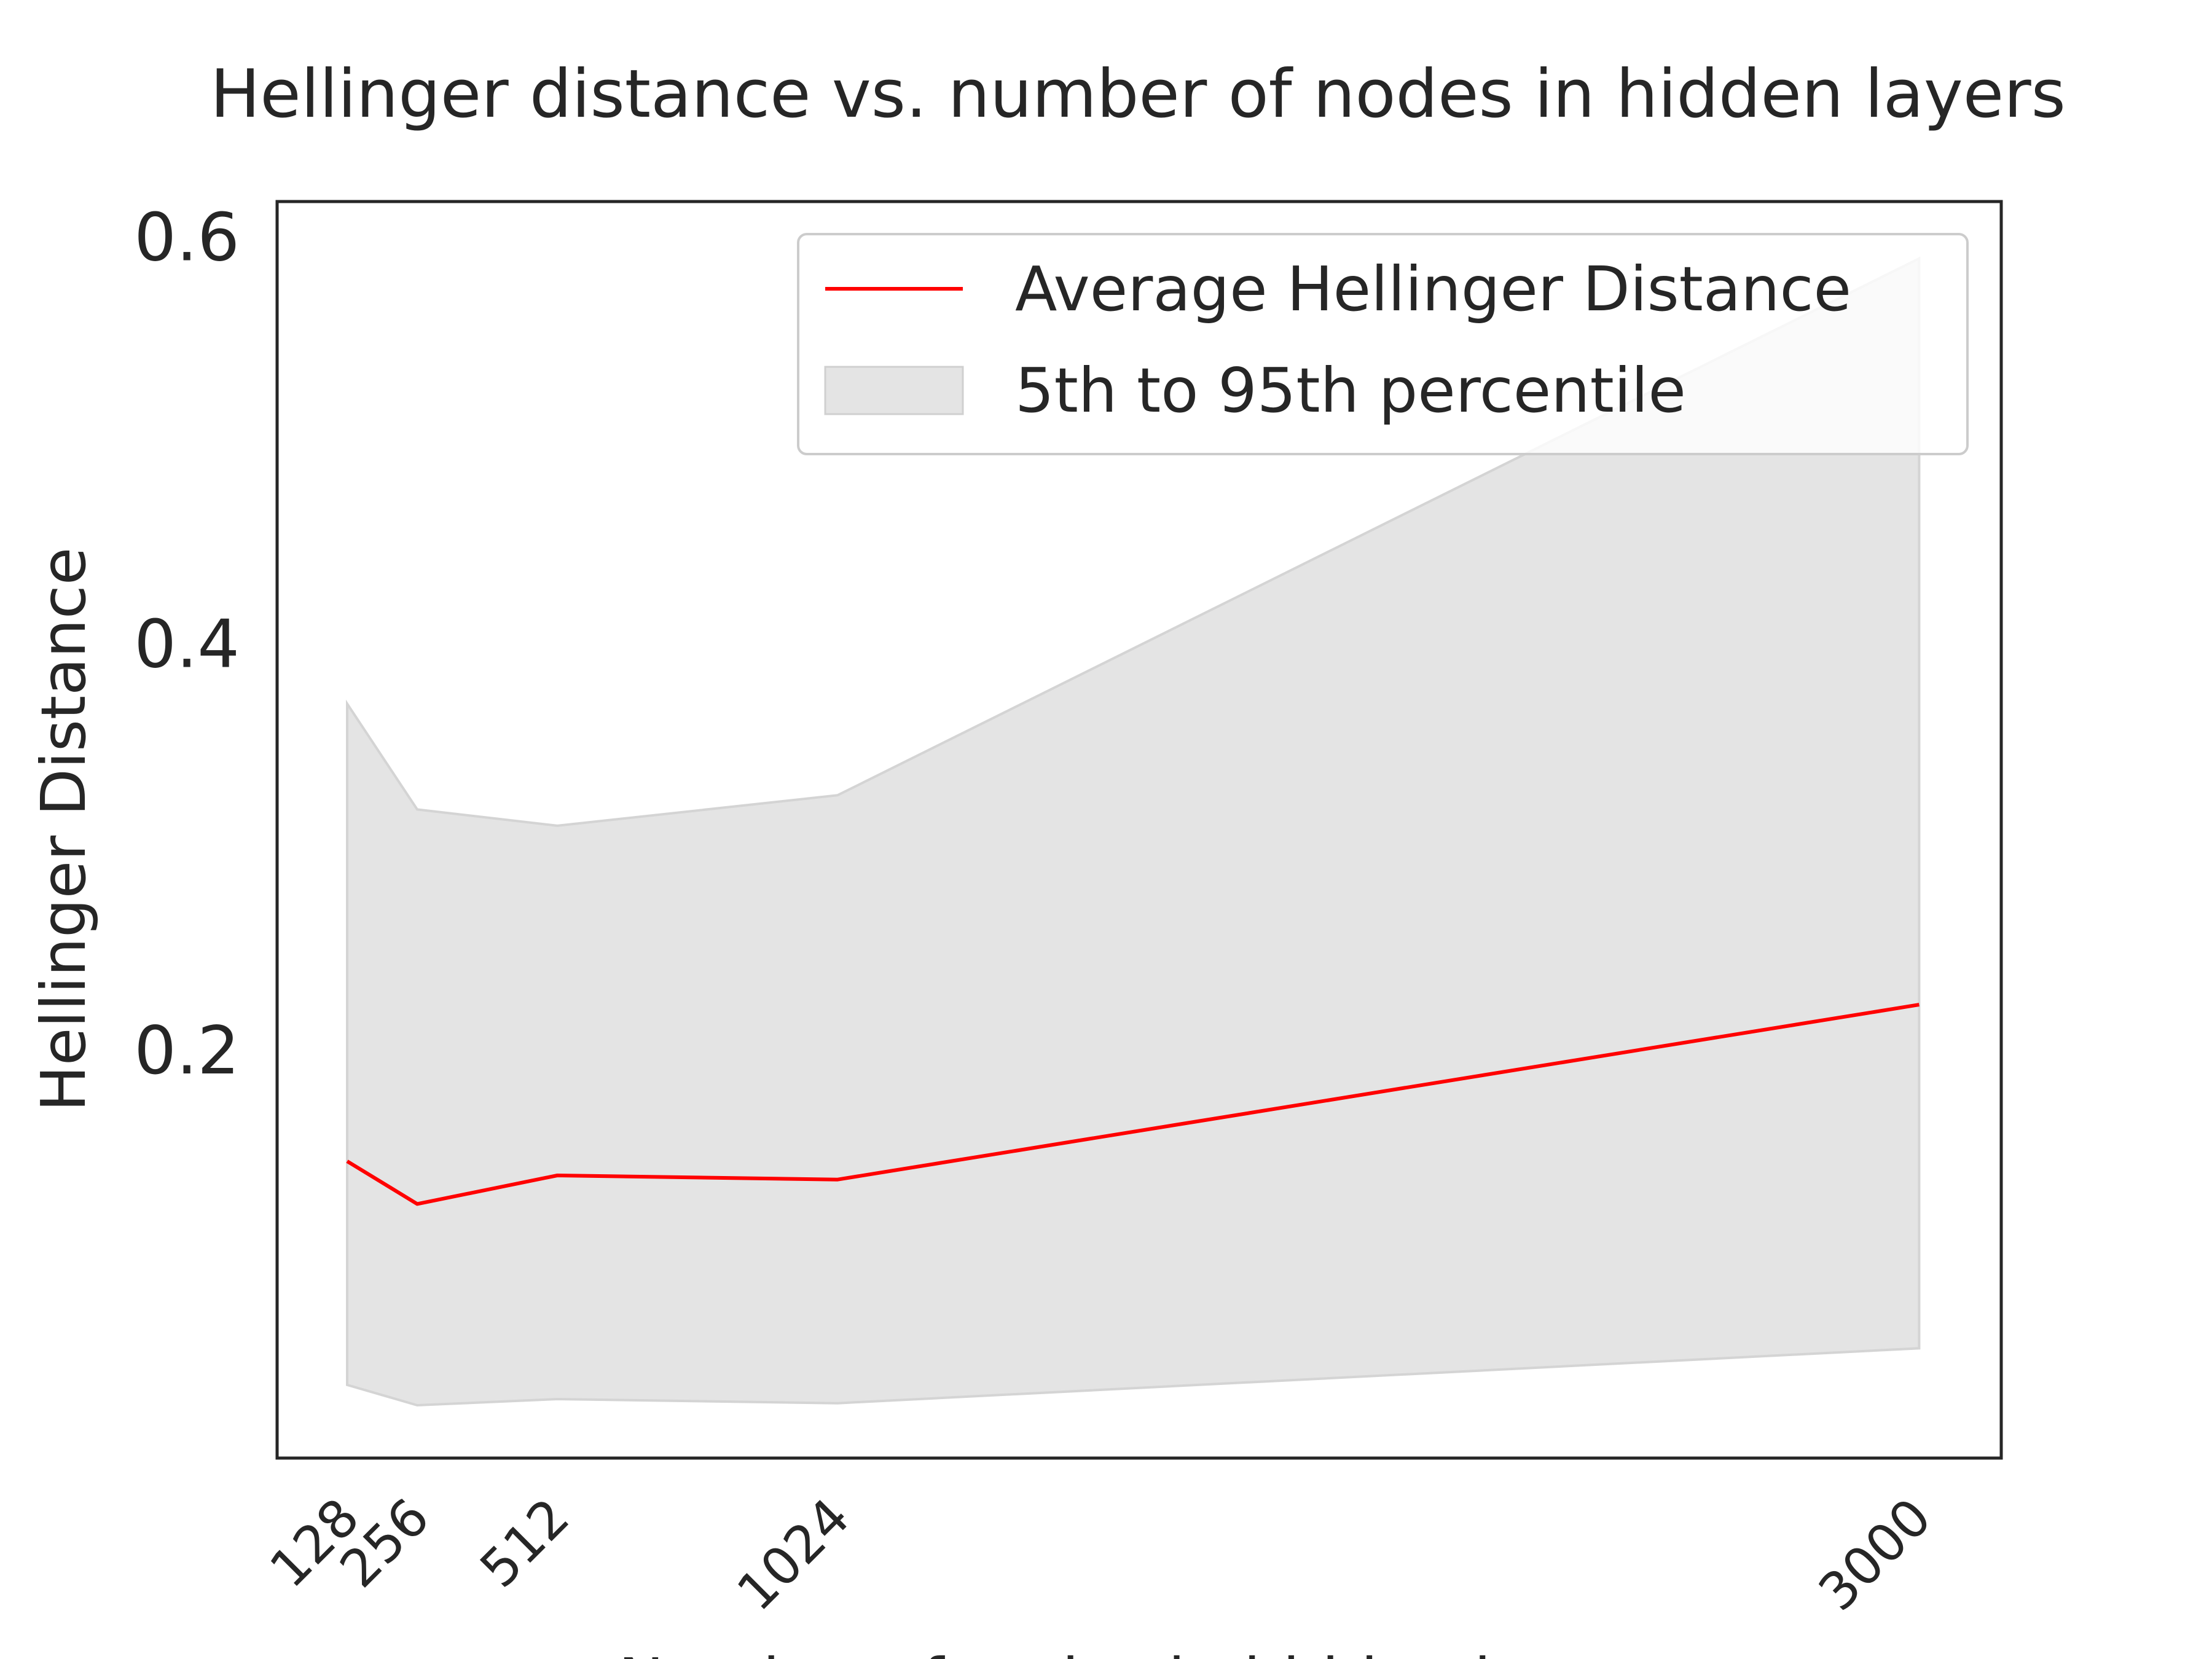 Image resolution: width=2212 pixels, height=1659 pixels. What do you see at coordinates (1874, 1554) in the screenshot?
I see `x-tick-label: 3000` at bounding box center [1874, 1554].